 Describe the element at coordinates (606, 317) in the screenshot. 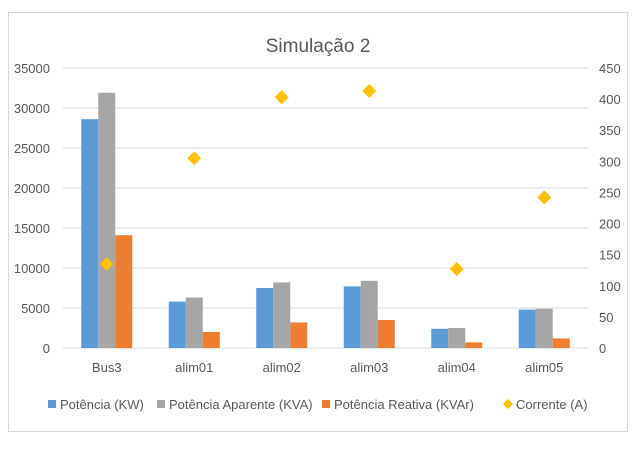

I see `right-tick-label: 50` at that location.